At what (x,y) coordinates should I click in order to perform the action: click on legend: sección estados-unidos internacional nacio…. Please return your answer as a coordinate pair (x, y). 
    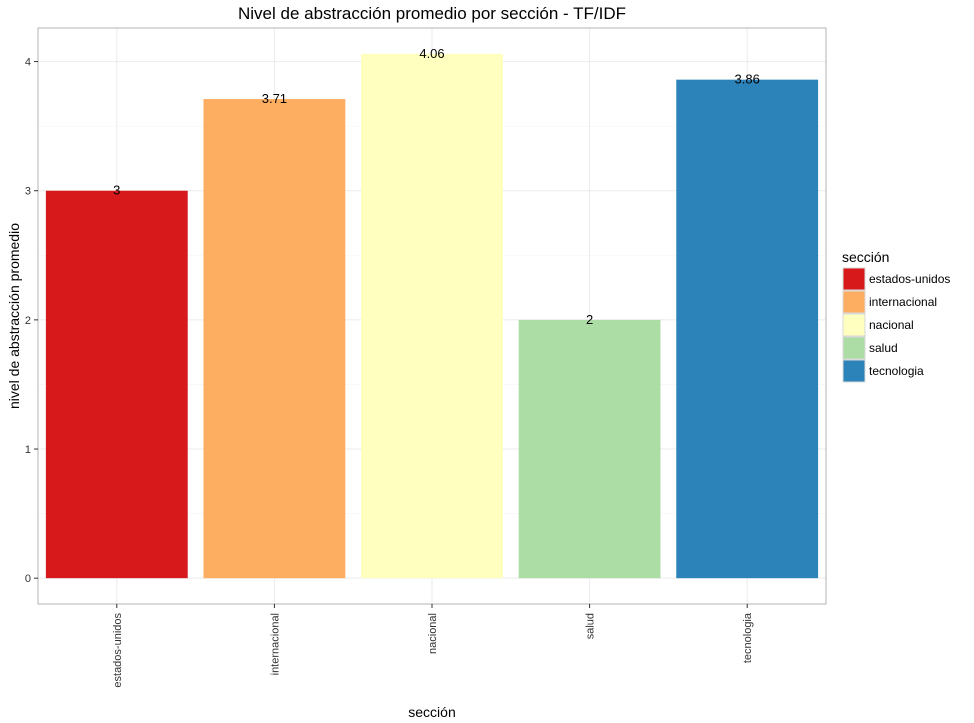
    Looking at the image, I should click on (896, 316).